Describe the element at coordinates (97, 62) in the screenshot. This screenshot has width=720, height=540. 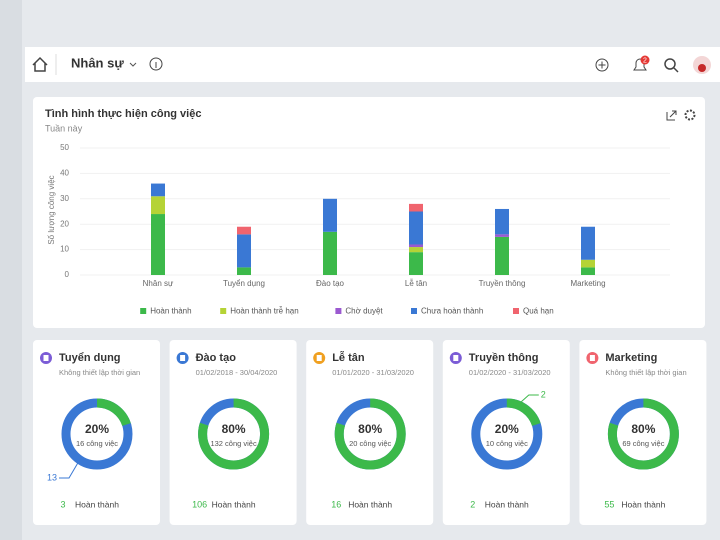
I see `module-title: Nhân sự` at that location.